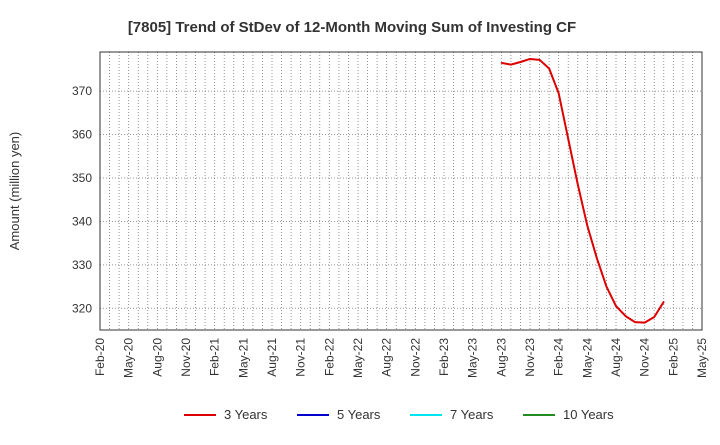  What do you see at coordinates (82, 308) in the screenshot?
I see `y-tick-label: 320` at bounding box center [82, 308].